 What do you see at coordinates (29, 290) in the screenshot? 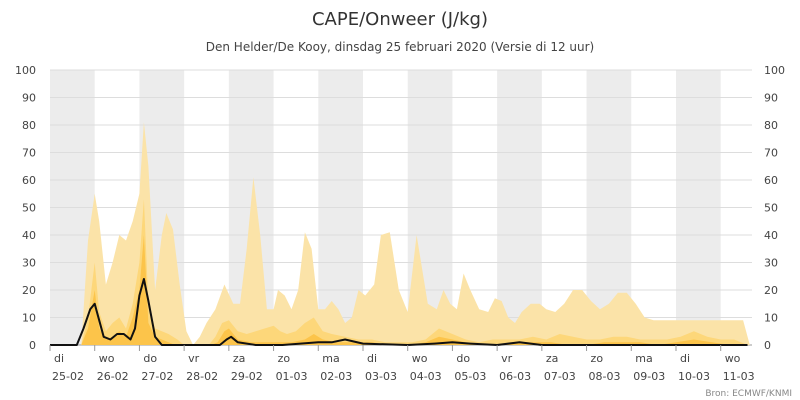
I see `y-tick-label-left: 20` at bounding box center [29, 290].